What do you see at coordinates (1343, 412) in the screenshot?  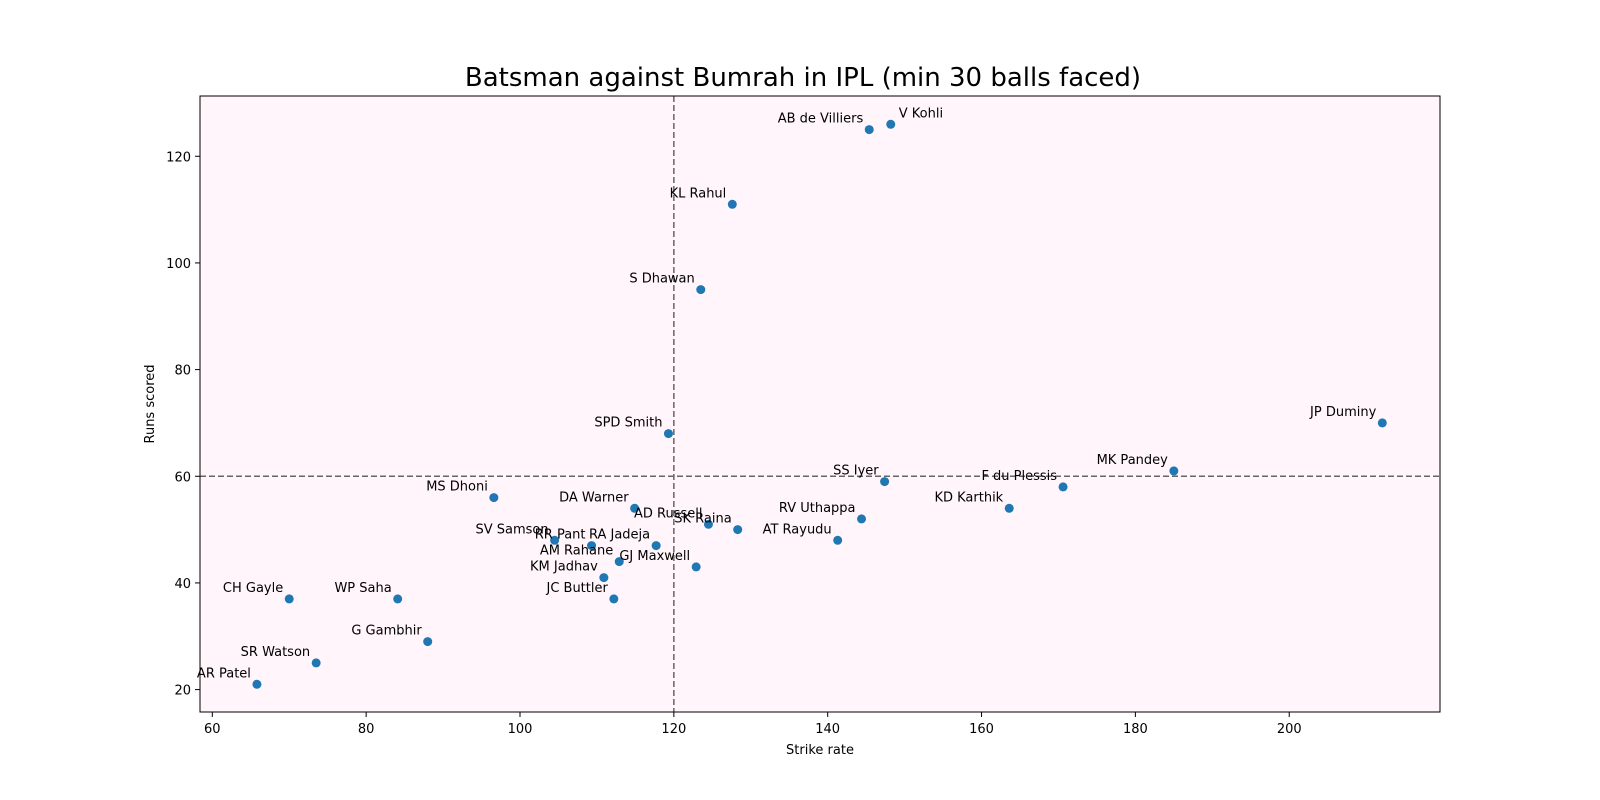 I see `point-label: JP Duminy` at bounding box center [1343, 412].